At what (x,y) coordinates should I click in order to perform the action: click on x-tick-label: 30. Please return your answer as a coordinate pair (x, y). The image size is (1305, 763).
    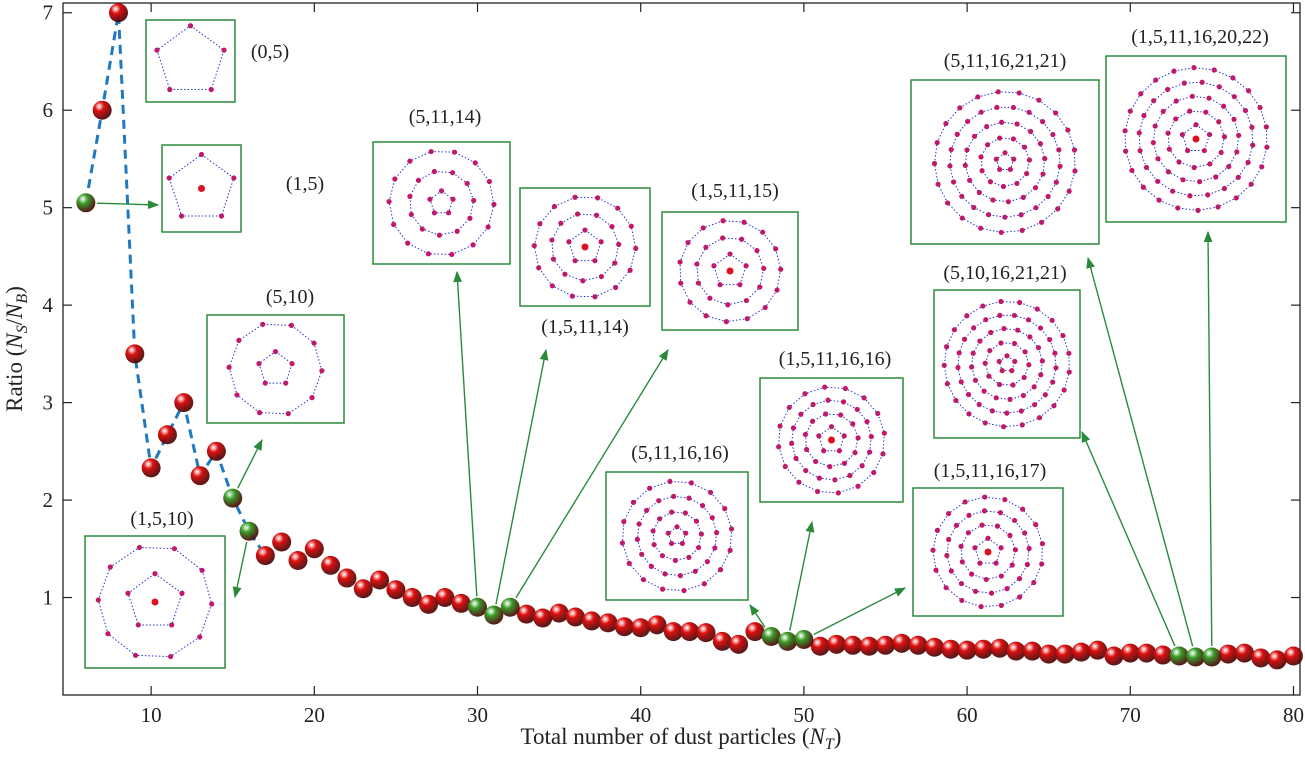
    Looking at the image, I should click on (477, 715).